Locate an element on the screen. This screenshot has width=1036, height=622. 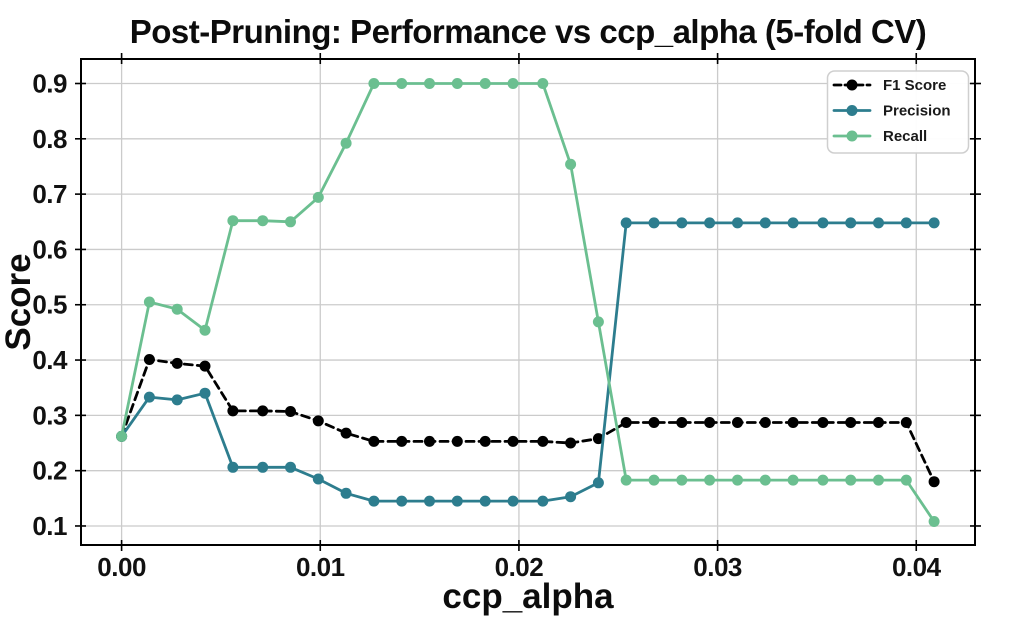
y-tick-label: 0.8 is located at coordinates (49, 139).